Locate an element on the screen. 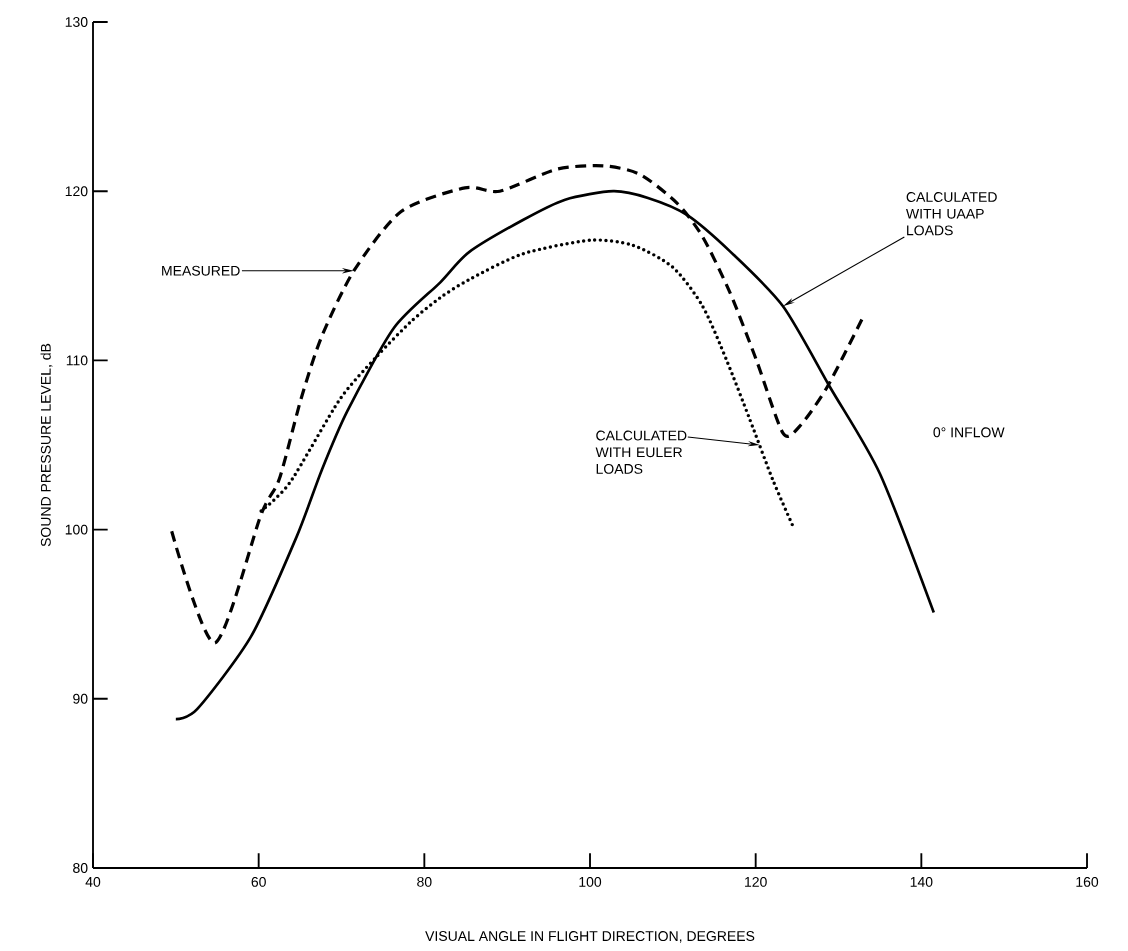 This screenshot has height=951, width=1128. y-tick-label: 100 is located at coordinates (76, 529).